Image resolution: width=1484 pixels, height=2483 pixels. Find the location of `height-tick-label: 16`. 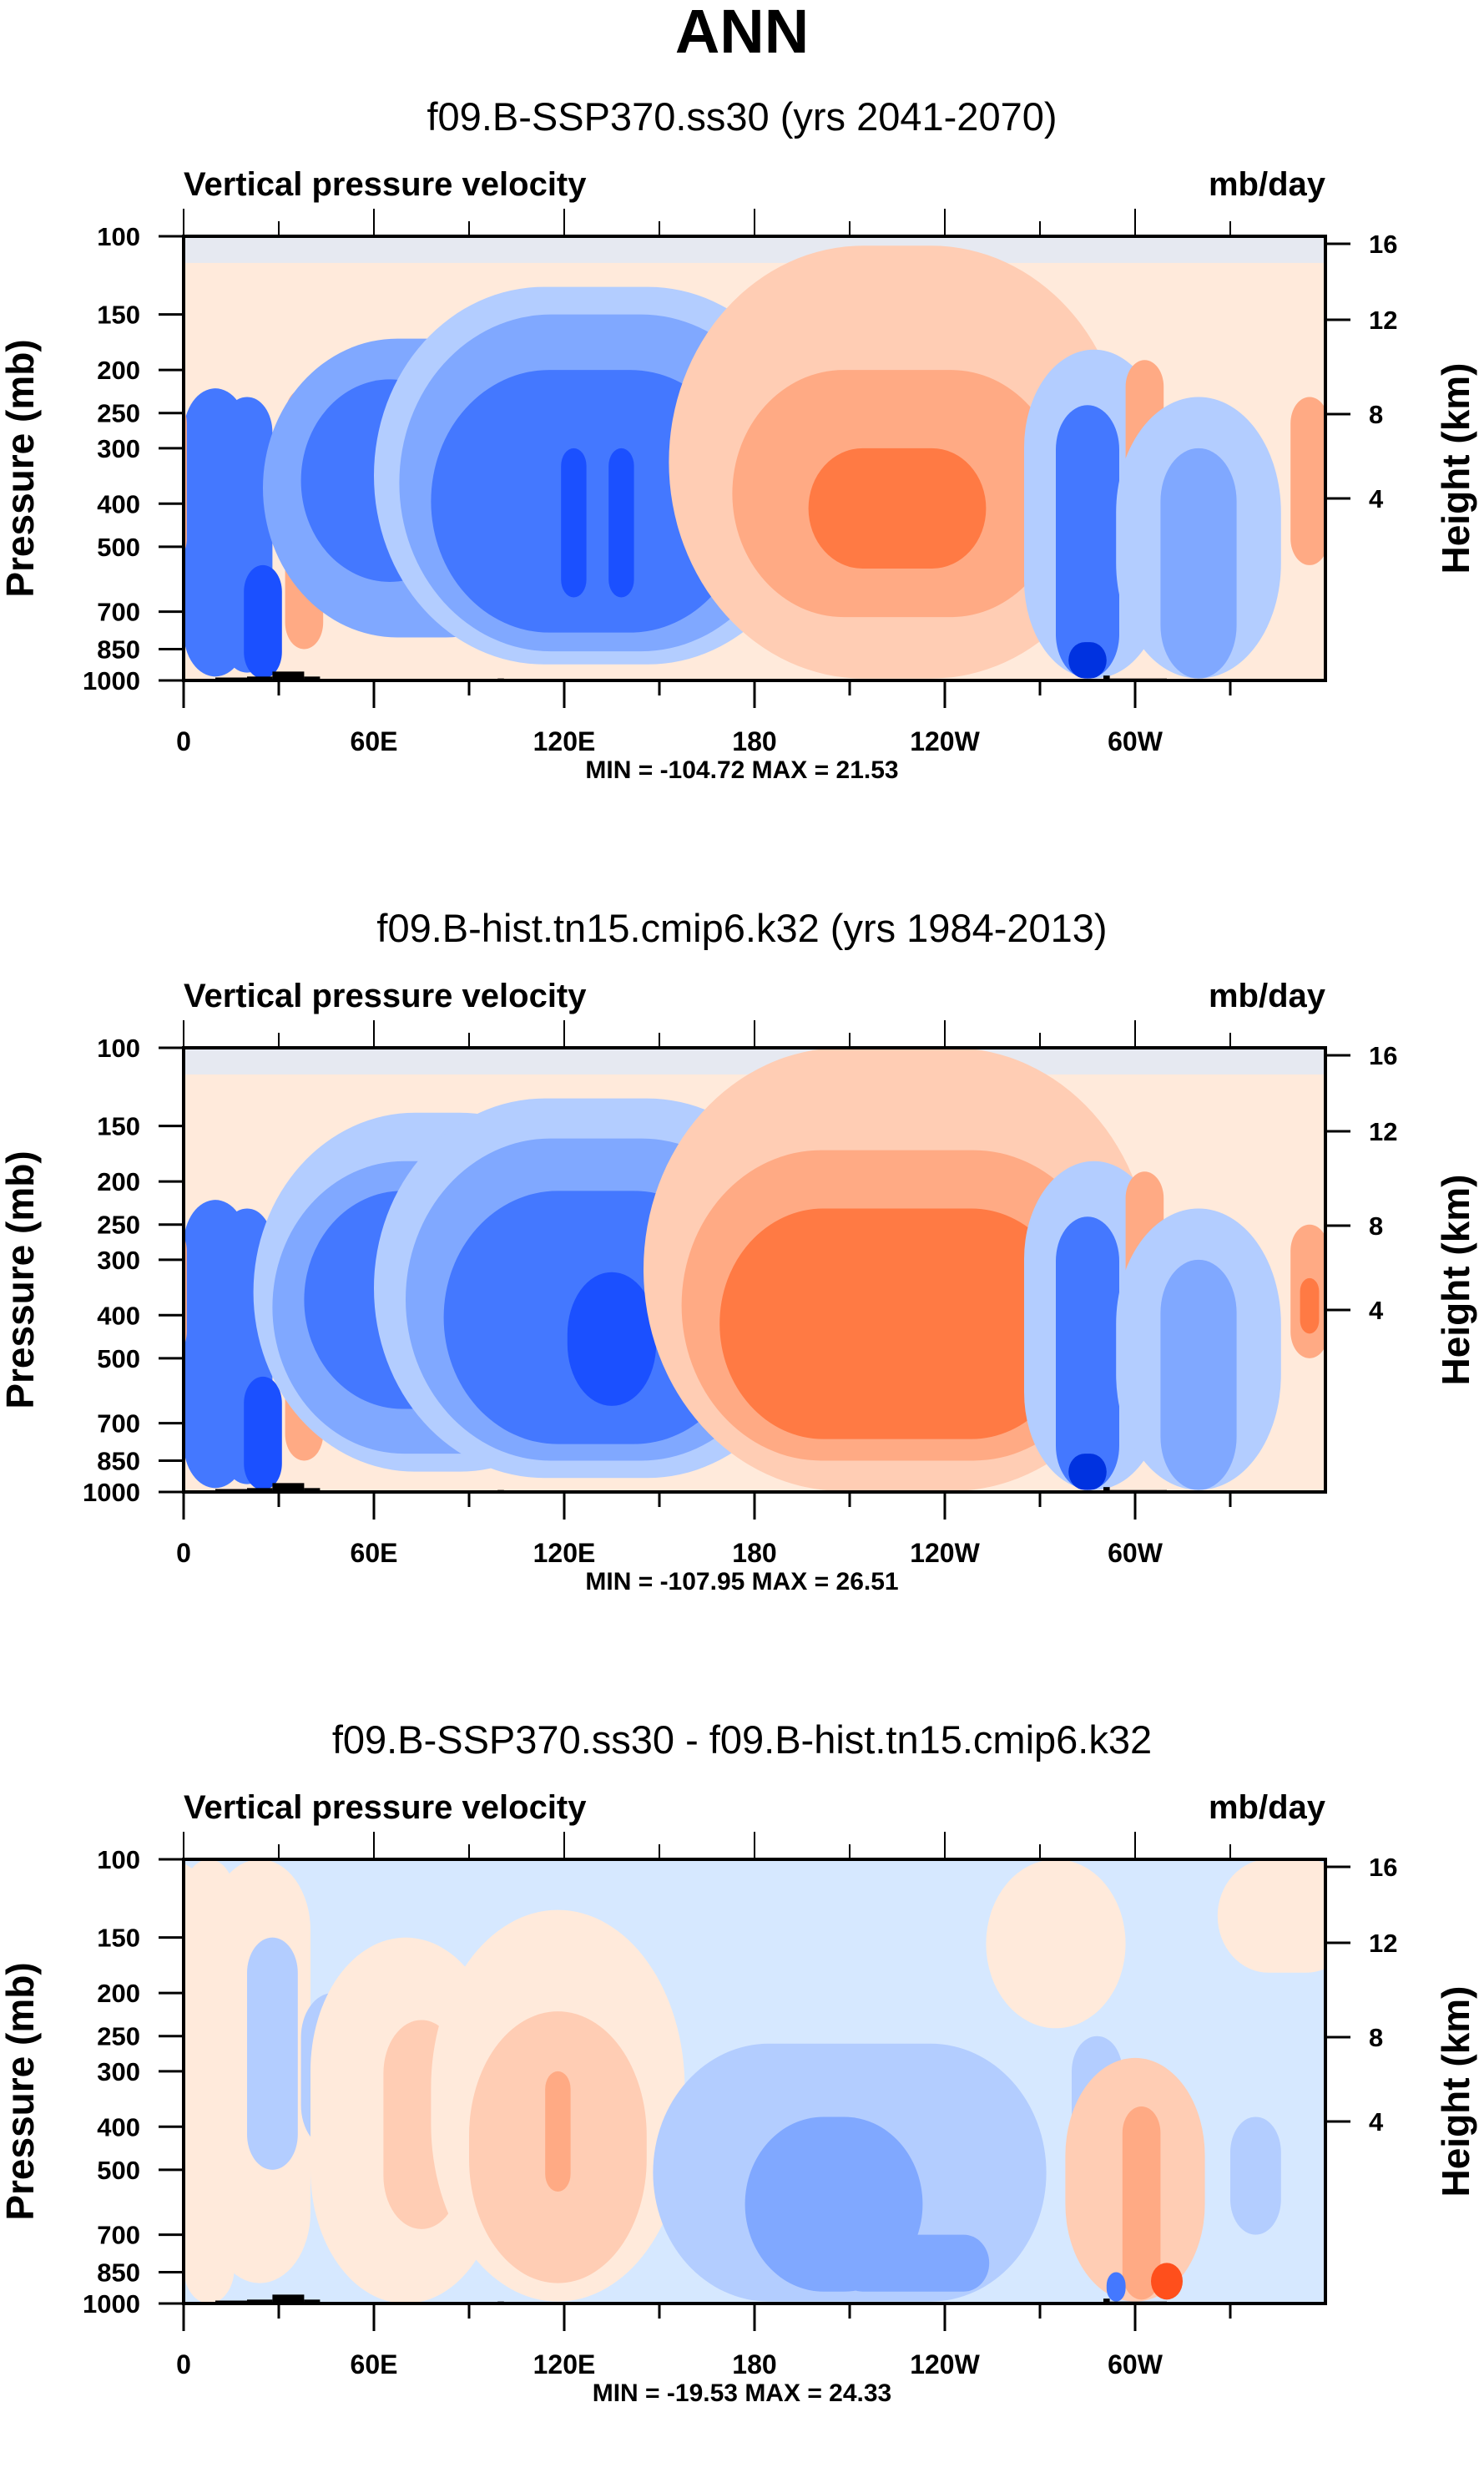

height-tick-label: 16 is located at coordinates (1383, 1867).